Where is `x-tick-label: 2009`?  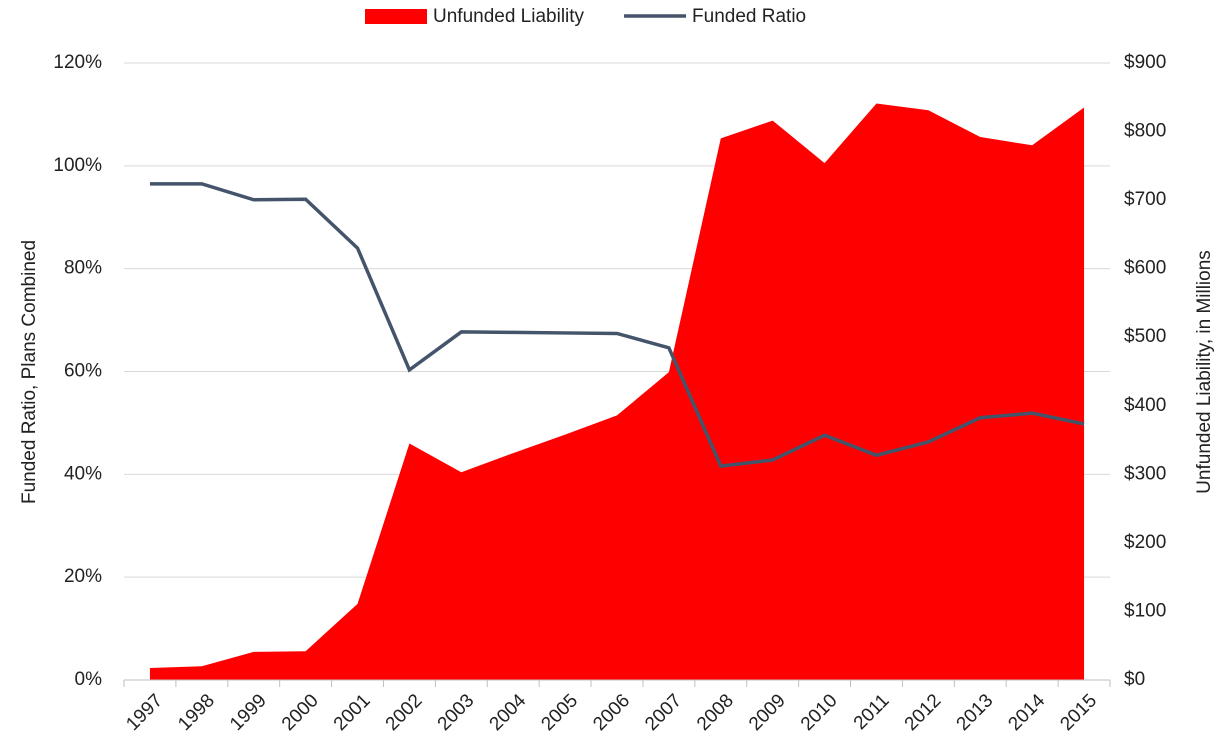 x-tick-label: 2009 is located at coordinates (767, 712).